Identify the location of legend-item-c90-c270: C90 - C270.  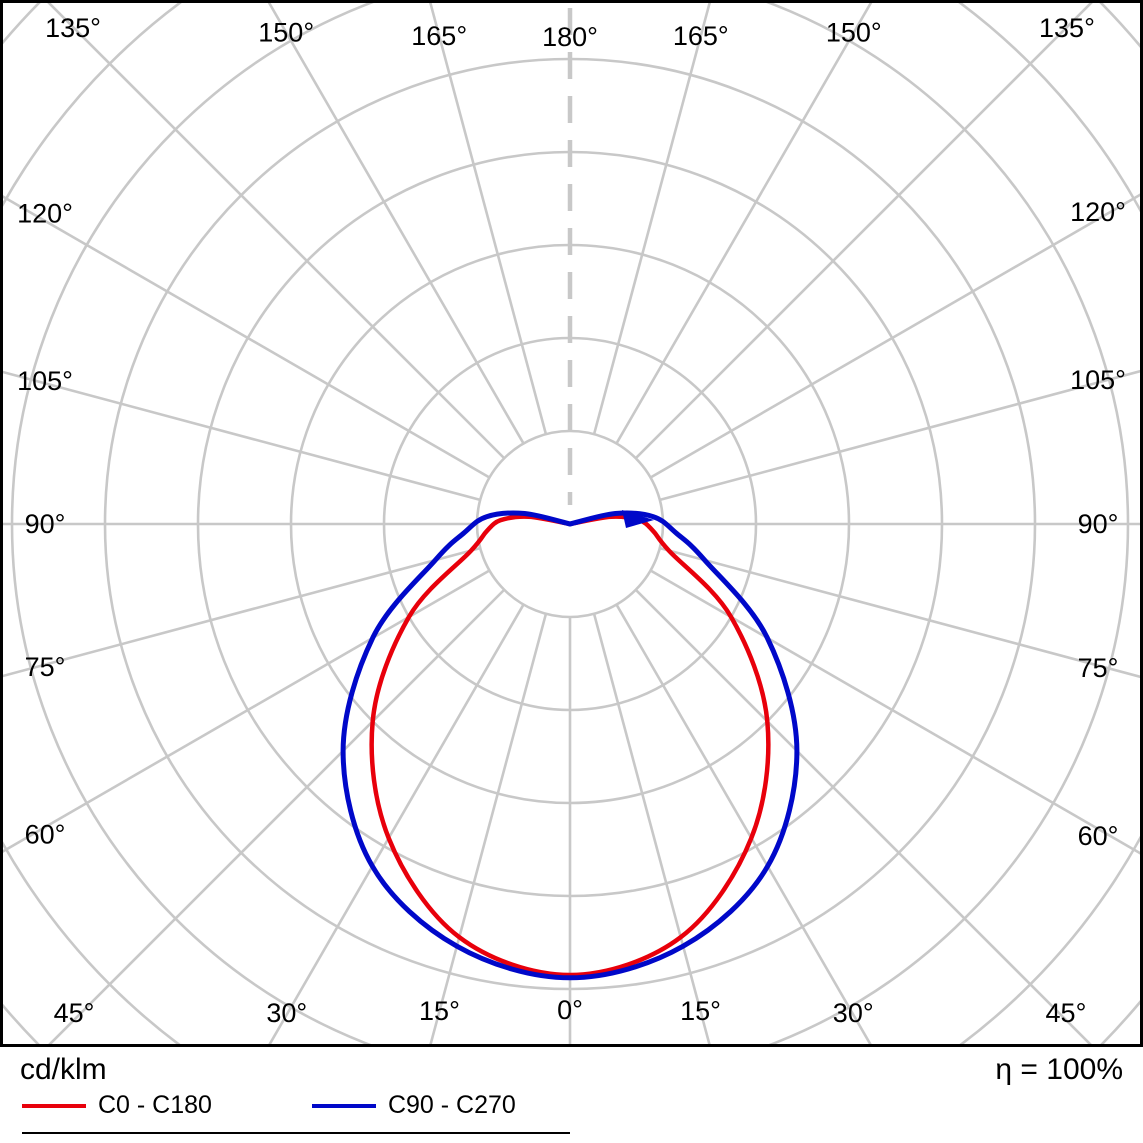
(413, 1105).